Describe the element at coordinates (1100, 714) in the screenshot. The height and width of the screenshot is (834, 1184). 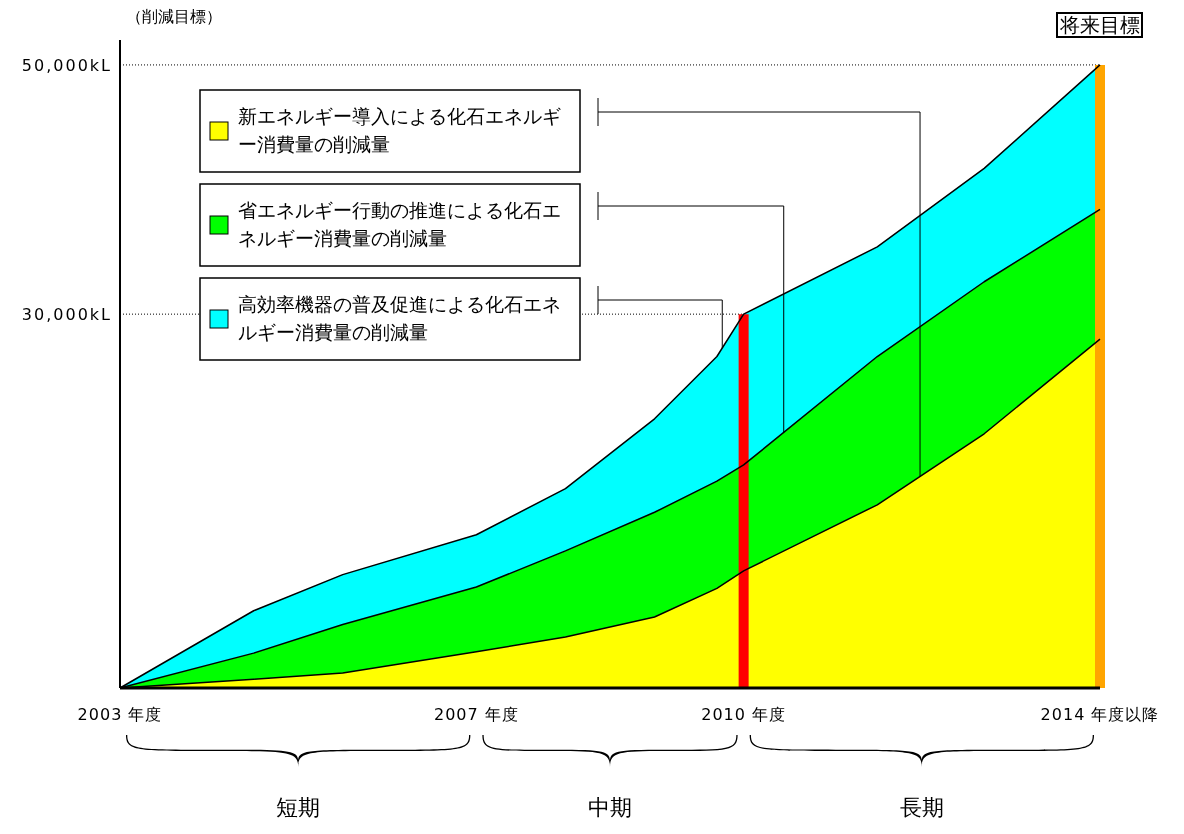
I see `x-tick-label: 2014 年度以降` at that location.